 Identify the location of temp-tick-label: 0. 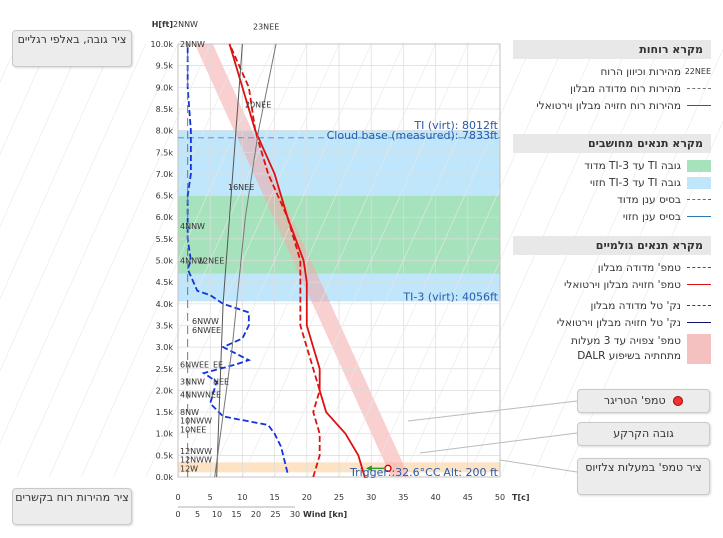
(177, 497).